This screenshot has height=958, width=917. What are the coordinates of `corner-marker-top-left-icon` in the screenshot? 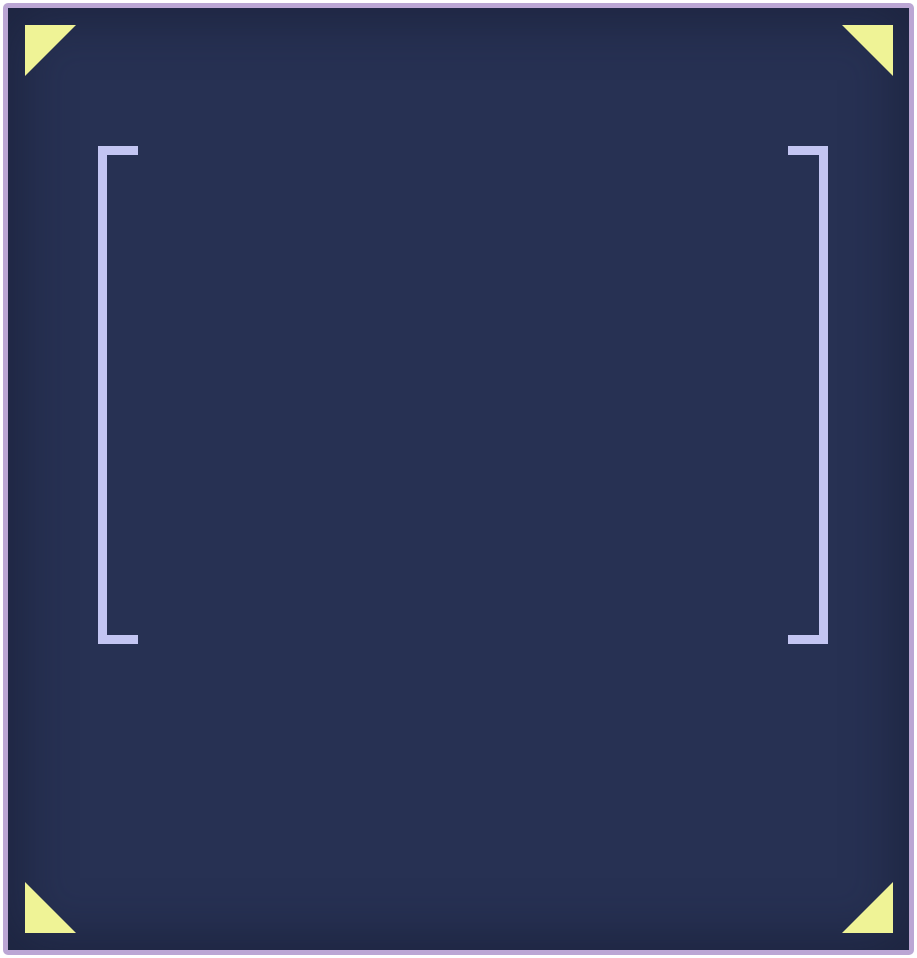 It's located at (50, 50).